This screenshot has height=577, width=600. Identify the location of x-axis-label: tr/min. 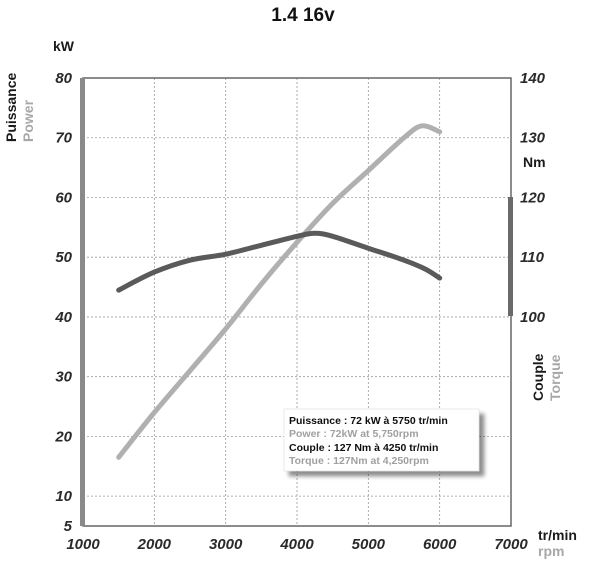
(557, 535).